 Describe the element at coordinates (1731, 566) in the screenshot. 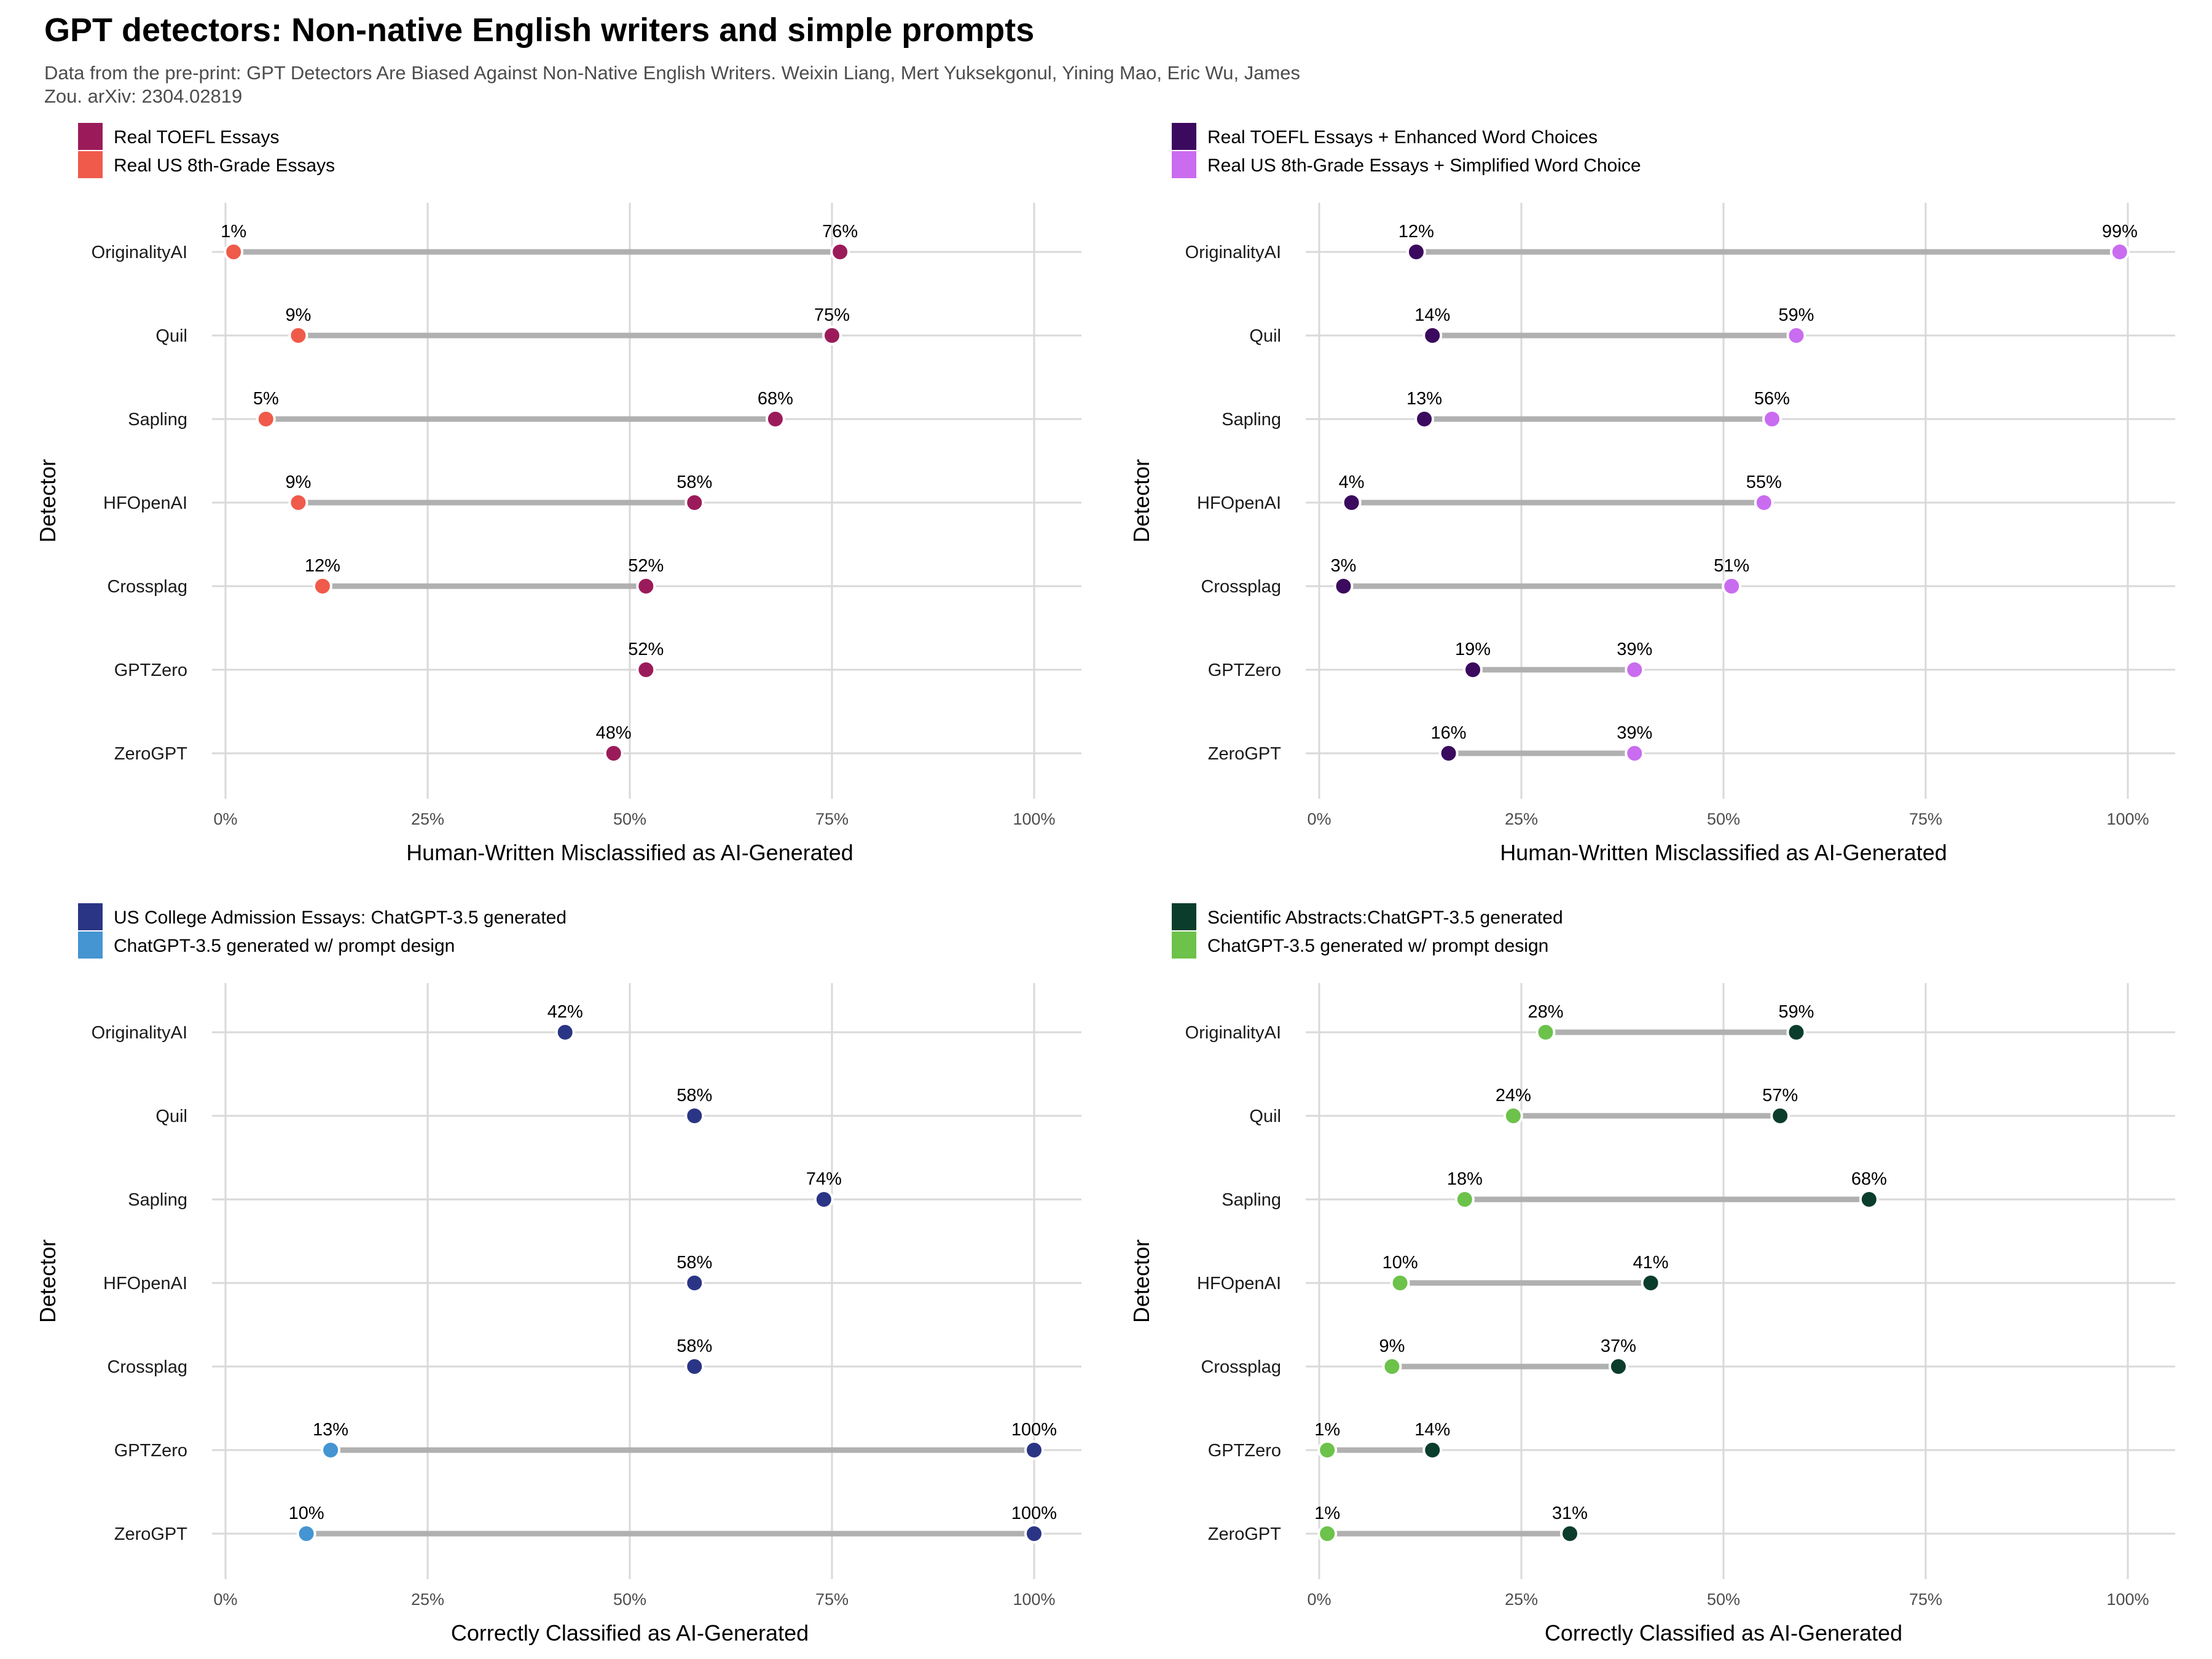

I see `data-label: 51%` at that location.